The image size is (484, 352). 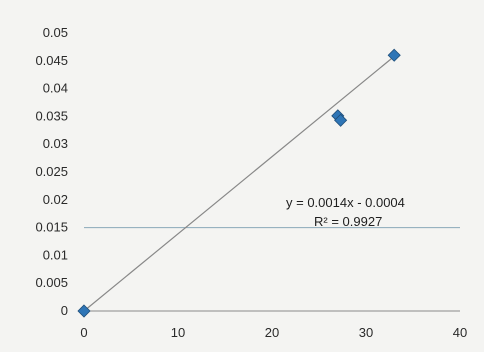 I want to click on r-squared-label: R² = 0.9927, so click(x=348, y=221).